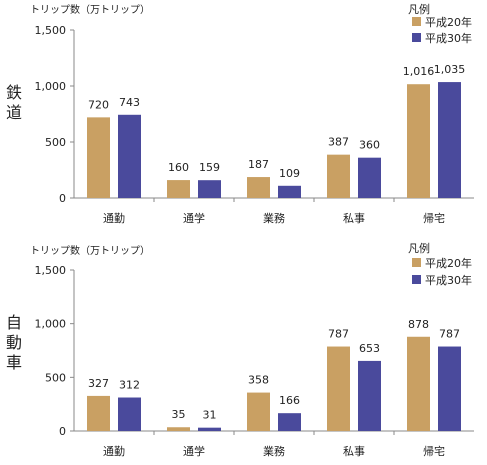 This screenshot has width=487, height=465. Describe the element at coordinates (210, 415) in the screenshot. I see `bar-value-label: 31` at that location.